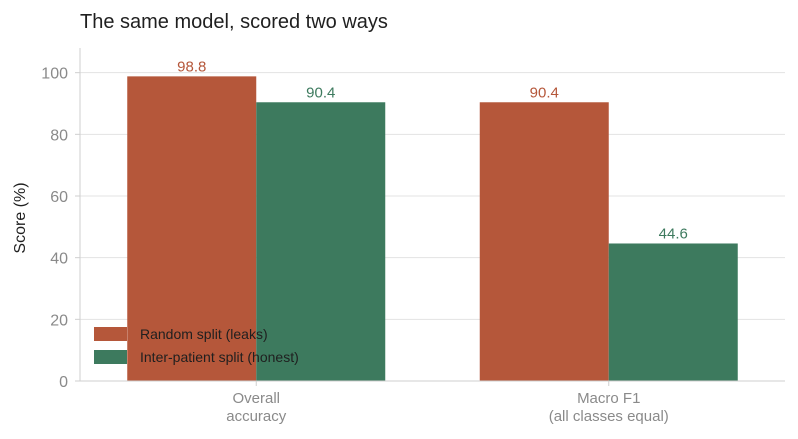 The height and width of the screenshot is (439, 798). Describe the element at coordinates (204, 334) in the screenshot. I see `legend-label: Random split (leaks)` at that location.